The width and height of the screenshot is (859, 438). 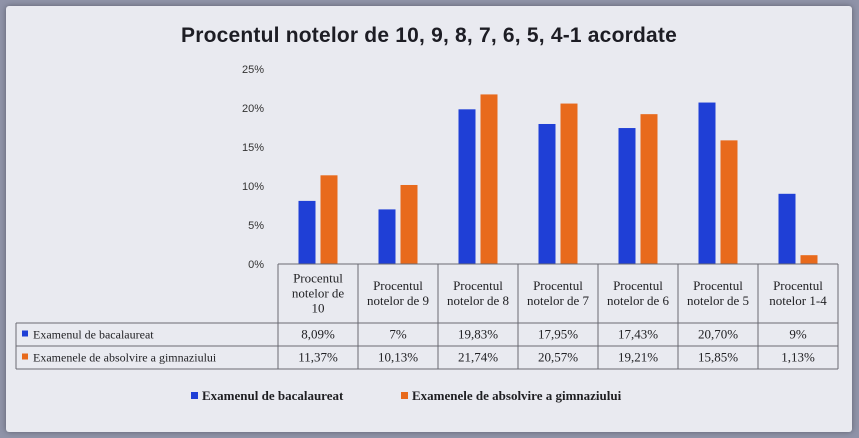 I want to click on series-name: Examenul de bacalaureat, so click(x=93, y=335).